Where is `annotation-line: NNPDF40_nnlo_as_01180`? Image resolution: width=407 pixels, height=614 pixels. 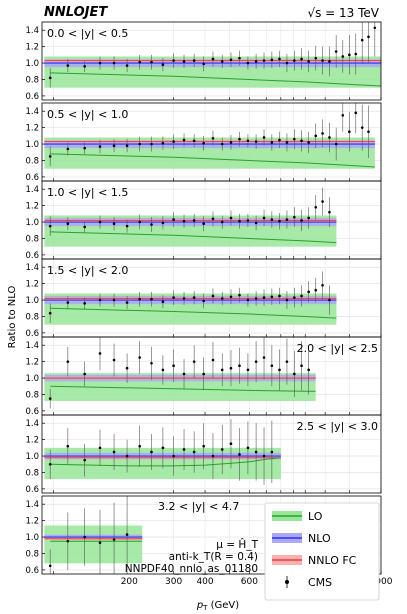
annotation-line: NNPDF40_nnlo_as_01180 is located at coordinates (191, 569).